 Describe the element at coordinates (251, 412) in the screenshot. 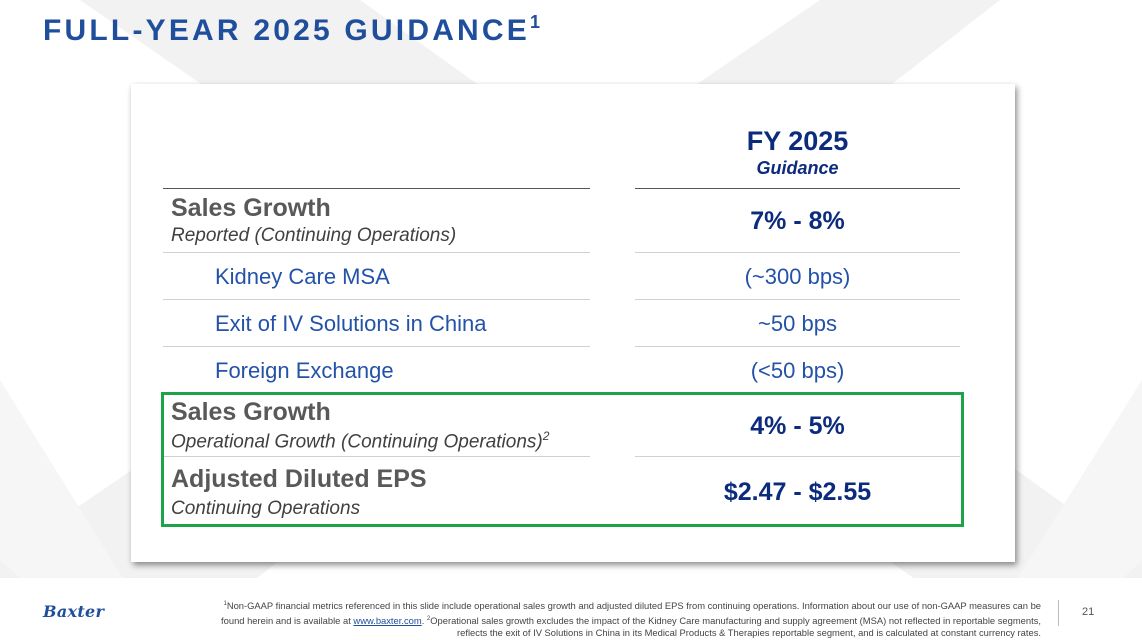

I see `row-label-sales-growth-operational: Sales Growth` at that location.